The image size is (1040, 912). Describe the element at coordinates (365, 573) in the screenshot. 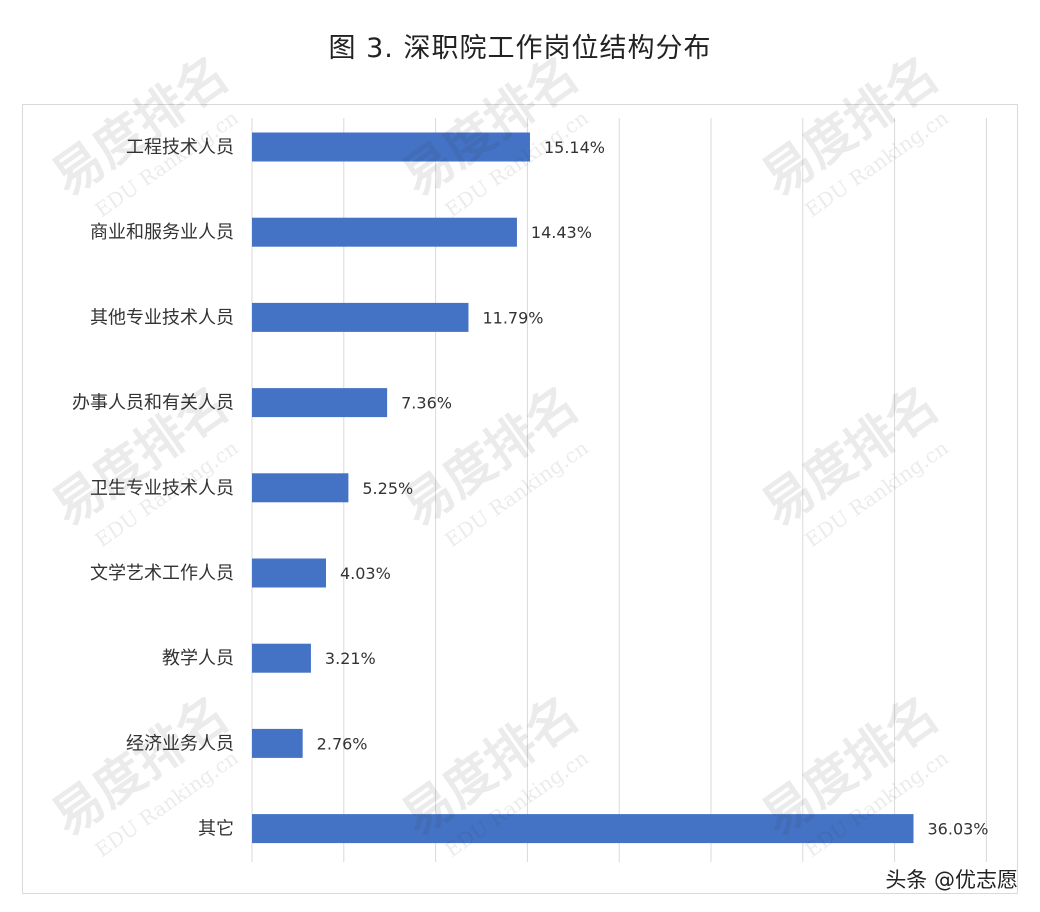

I see `value-label: 4.03%` at that location.